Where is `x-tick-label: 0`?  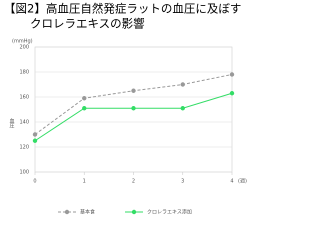
x-tick-label: 0 is located at coordinates (34, 182).